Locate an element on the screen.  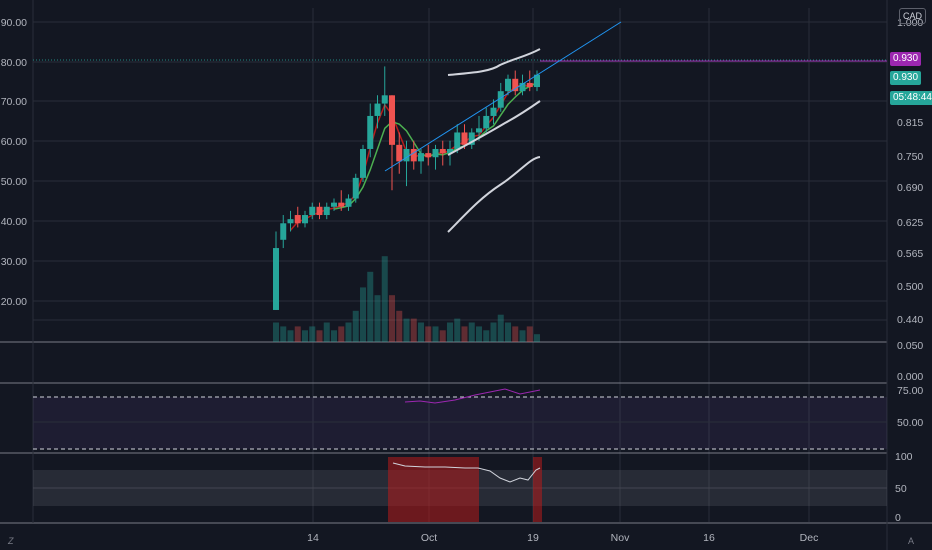
rsi-line is located at coordinates (472, 396).